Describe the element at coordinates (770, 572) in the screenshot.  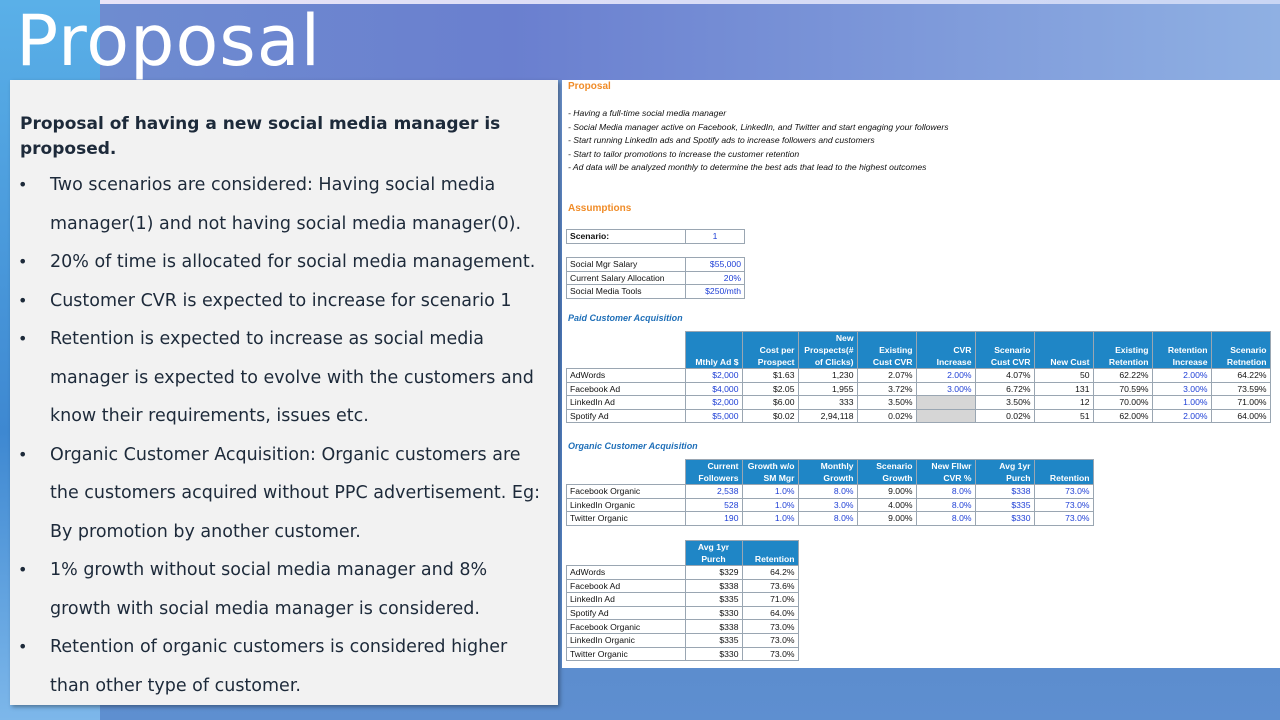
I see `cell: 64.2%` at that location.